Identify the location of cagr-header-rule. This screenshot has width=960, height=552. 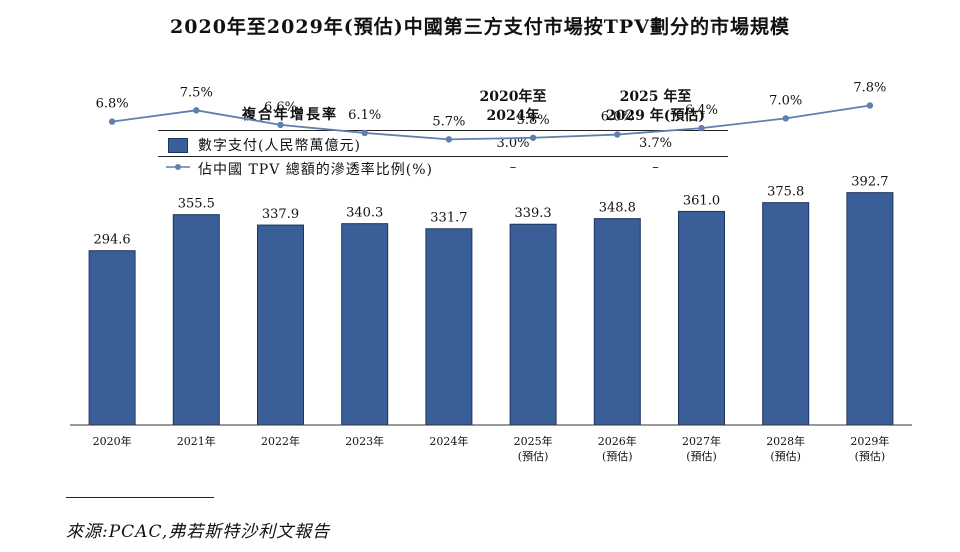
(443, 130).